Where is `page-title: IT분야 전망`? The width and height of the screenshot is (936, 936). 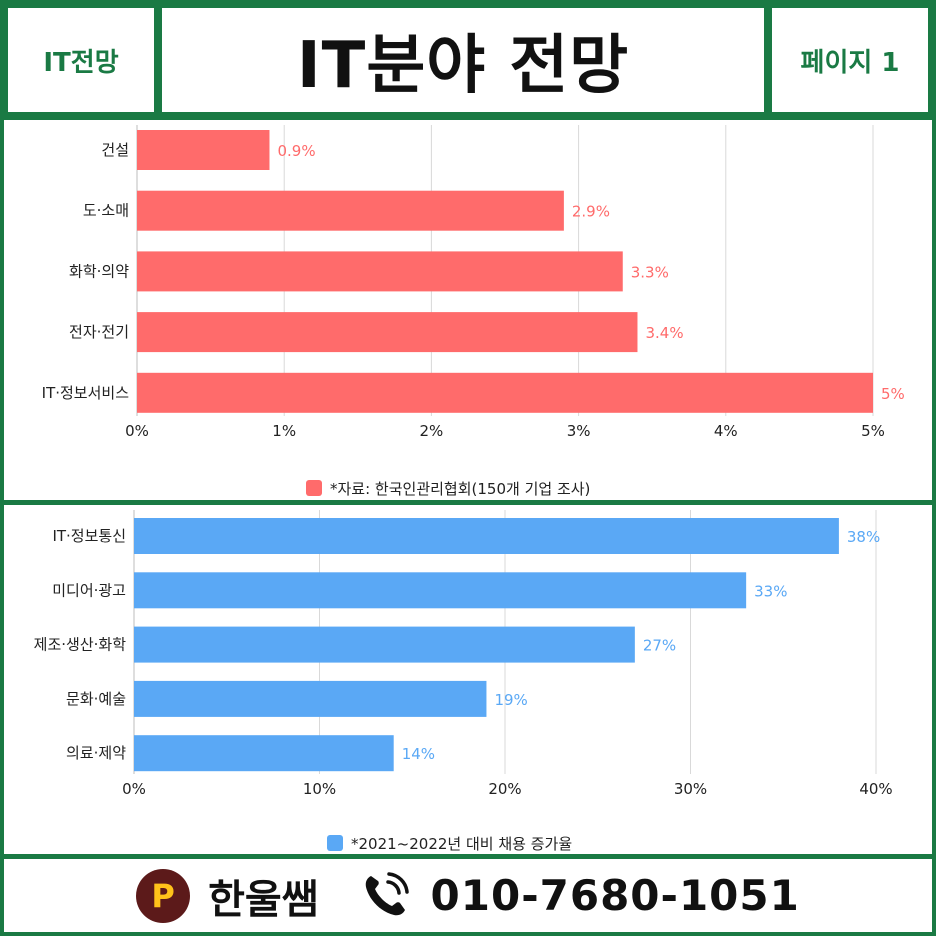 page-title: IT분야 전망 is located at coordinates (463, 66).